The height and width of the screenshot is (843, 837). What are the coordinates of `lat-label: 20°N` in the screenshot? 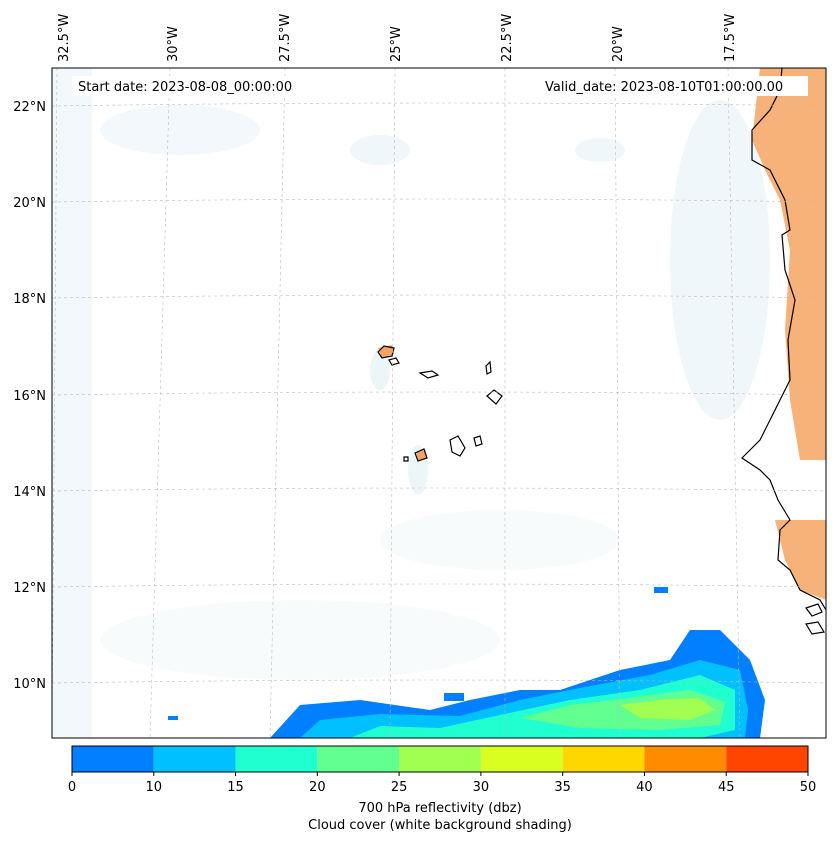 It's located at (29, 203).